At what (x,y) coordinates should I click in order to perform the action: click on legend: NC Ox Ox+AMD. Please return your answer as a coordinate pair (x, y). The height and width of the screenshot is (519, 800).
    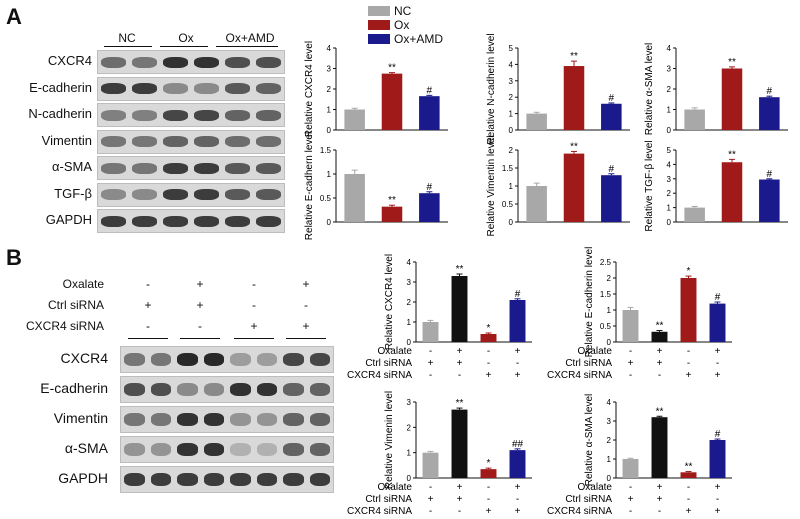
    Looking at the image, I should click on (405, 25).